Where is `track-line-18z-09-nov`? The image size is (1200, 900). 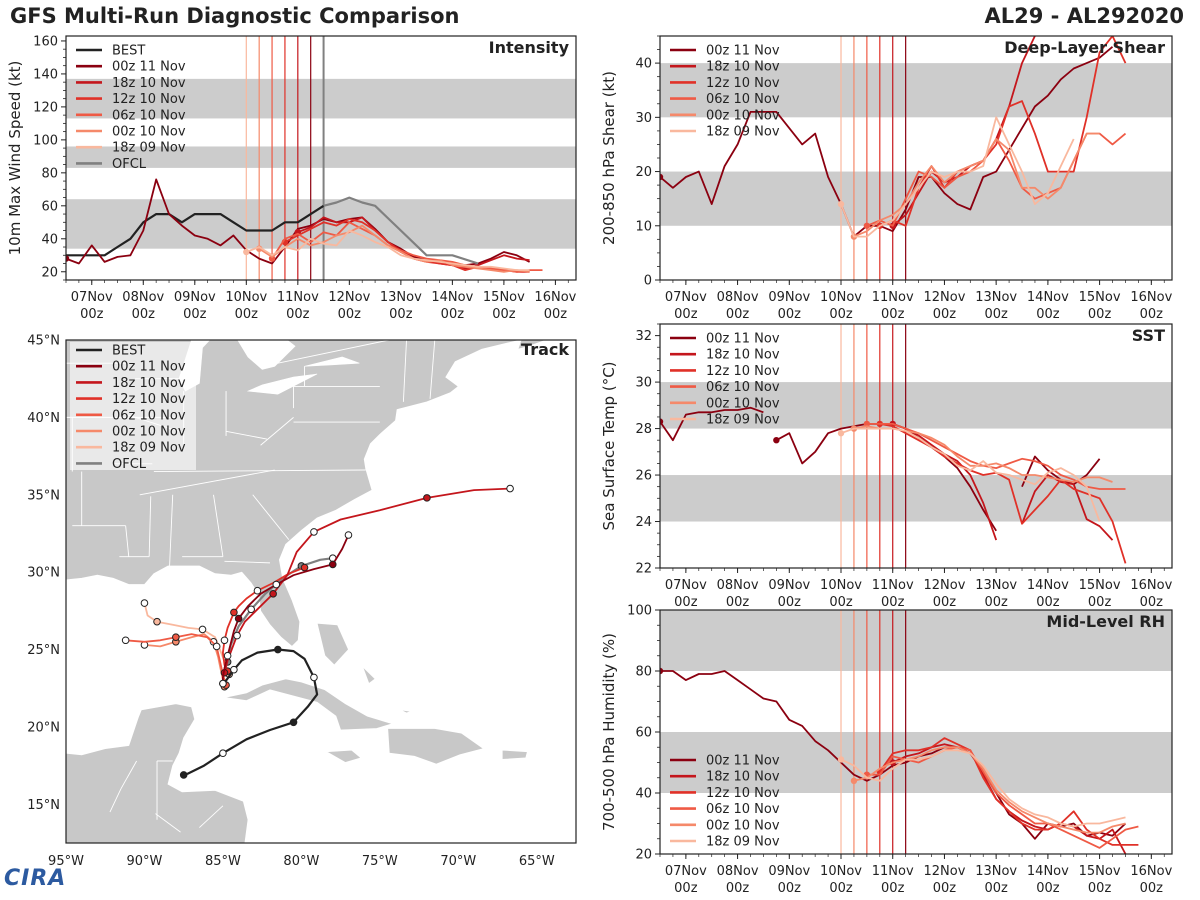
track-line-18z-09-nov is located at coordinates (187, 638).